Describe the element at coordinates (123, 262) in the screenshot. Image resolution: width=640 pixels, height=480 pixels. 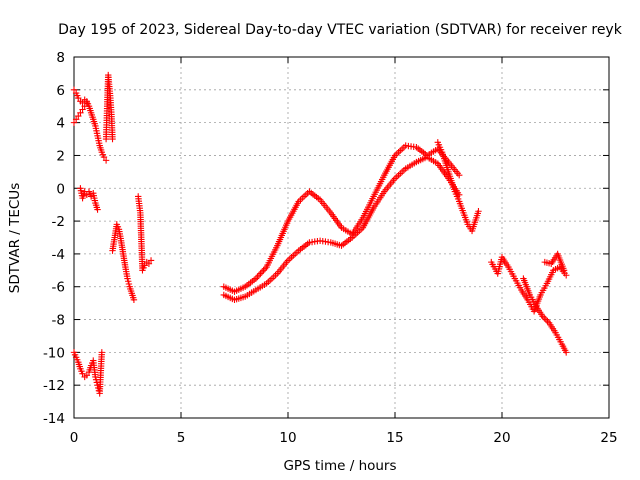
I see `series-descending-2h` at that location.